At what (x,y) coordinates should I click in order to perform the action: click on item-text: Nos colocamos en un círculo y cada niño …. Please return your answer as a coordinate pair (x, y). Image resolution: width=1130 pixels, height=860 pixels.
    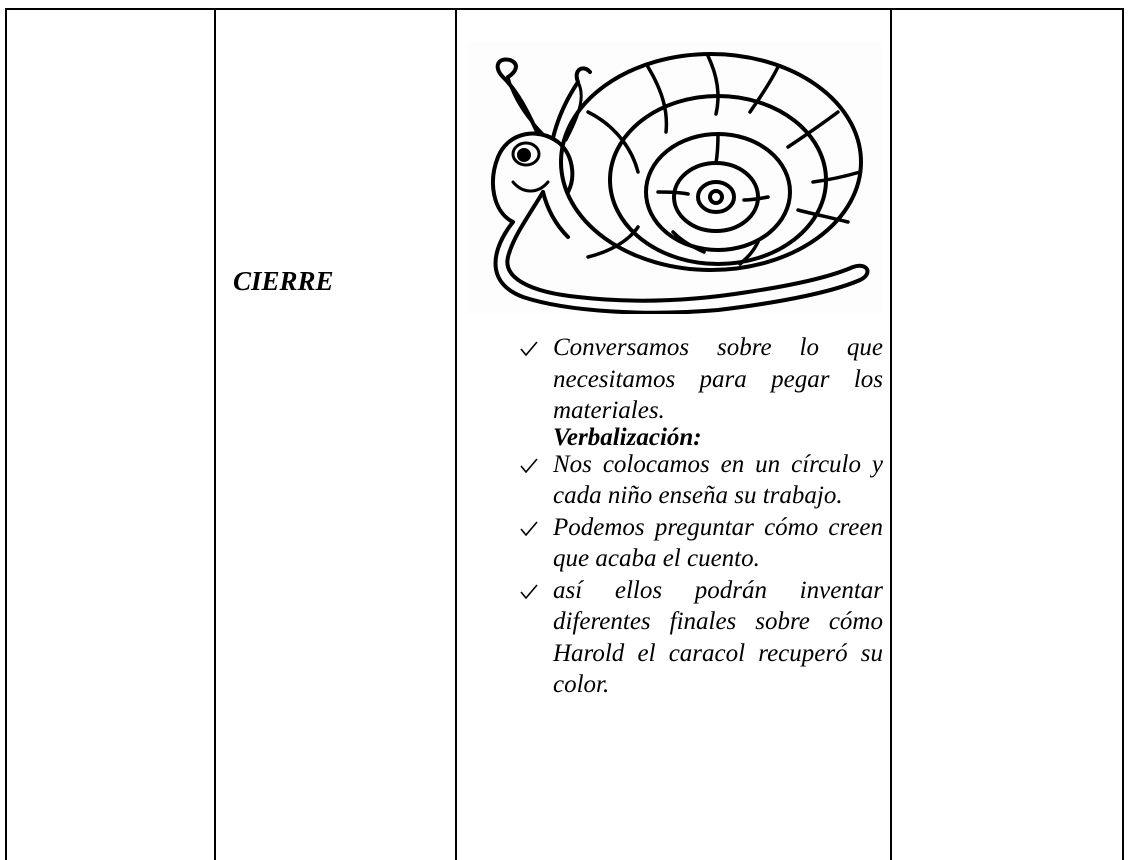
    Looking at the image, I should click on (718, 480).